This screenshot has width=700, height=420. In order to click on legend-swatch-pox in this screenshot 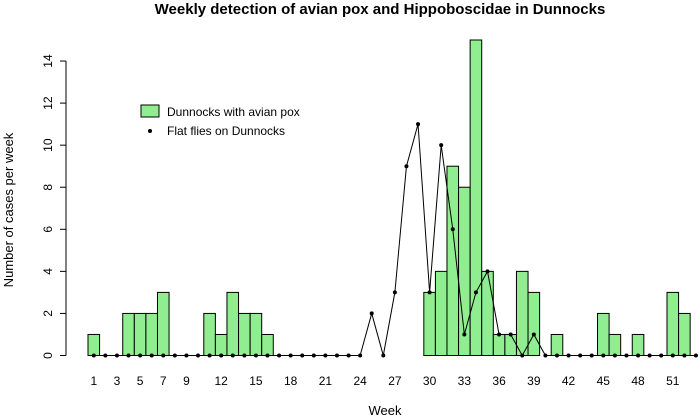, I will do `click(150, 111)`.